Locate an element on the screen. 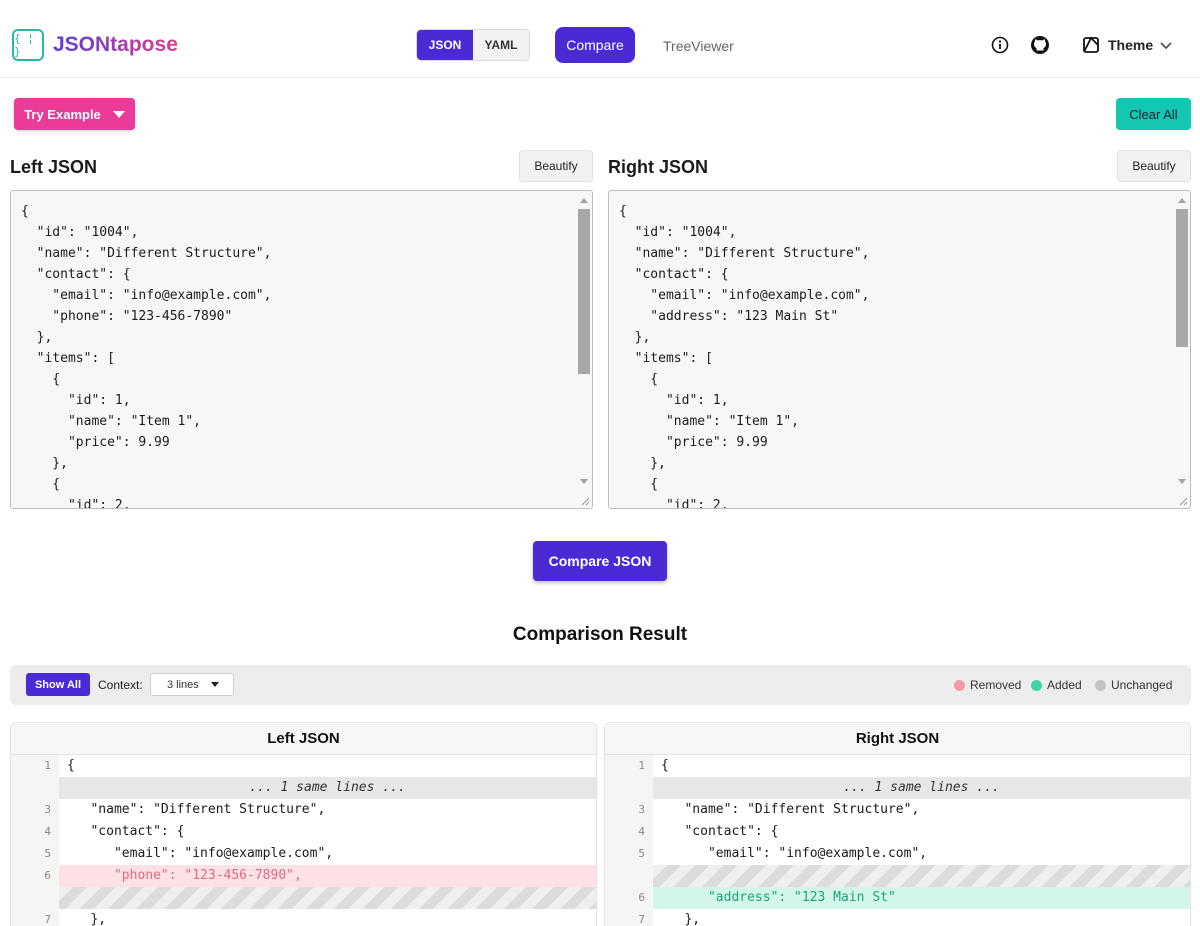  theme-label: Theme is located at coordinates (1131, 45).